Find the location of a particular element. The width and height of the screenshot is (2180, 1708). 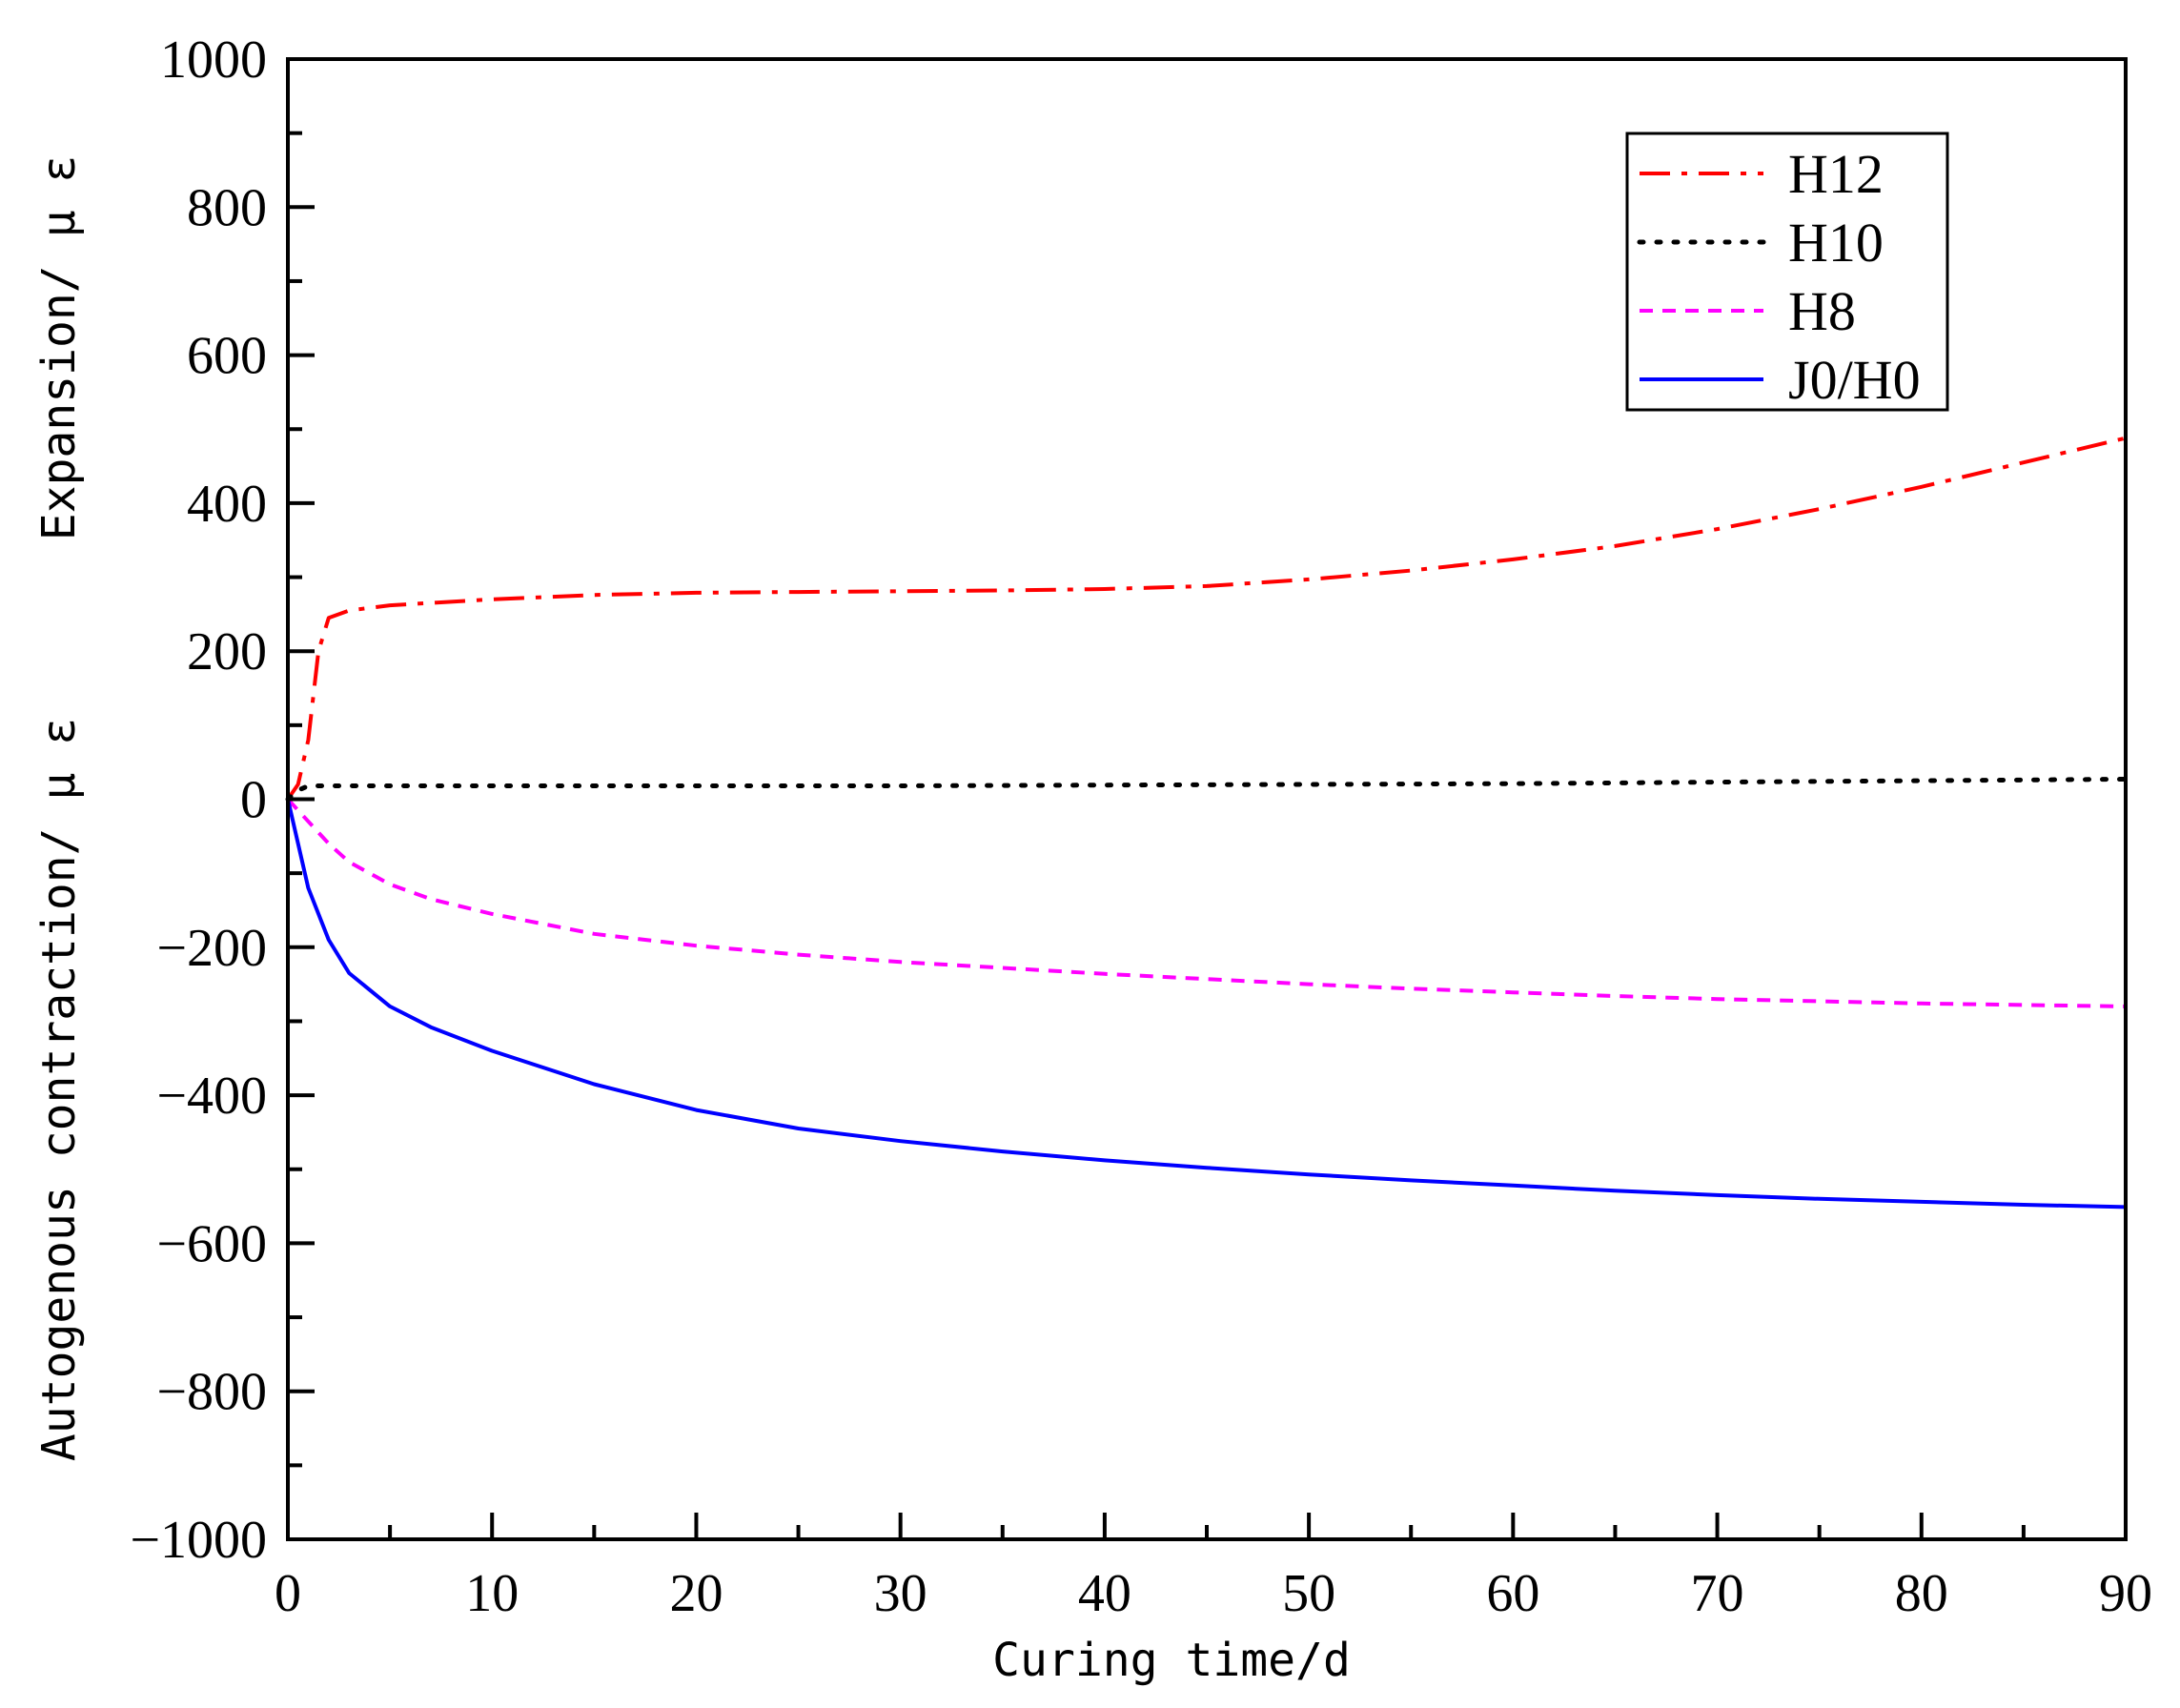

x-tick-label: 20 is located at coordinates (696, 1594).